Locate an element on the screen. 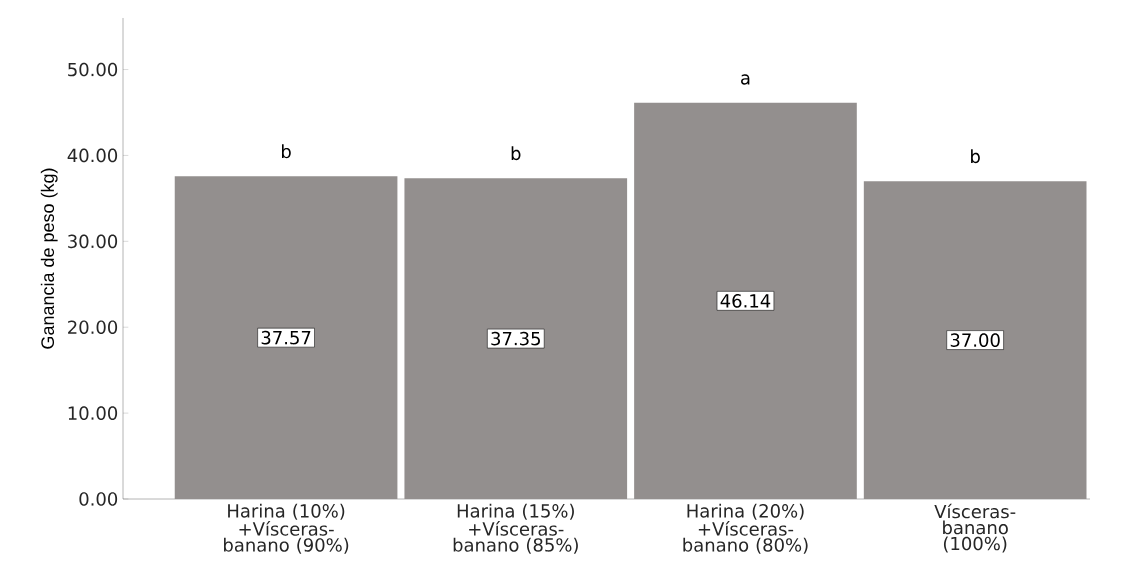 This screenshot has height=576, width=1136. annotation: a is located at coordinates (745, 79).